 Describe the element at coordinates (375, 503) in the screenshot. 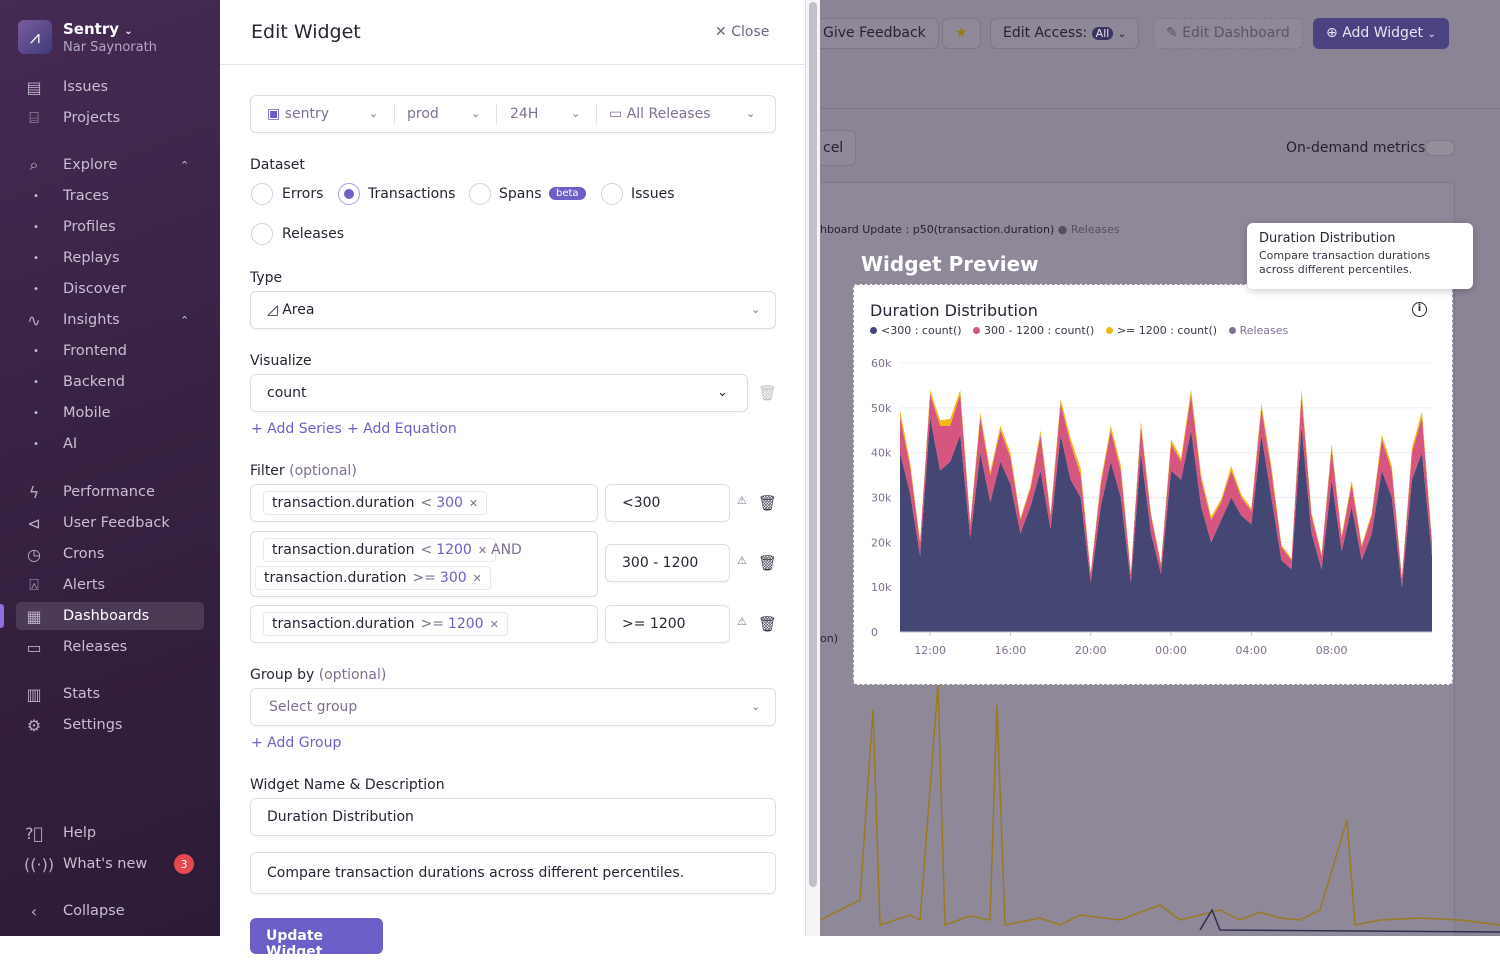

I see `filter-token: transaction.duration <300 ✕` at that location.